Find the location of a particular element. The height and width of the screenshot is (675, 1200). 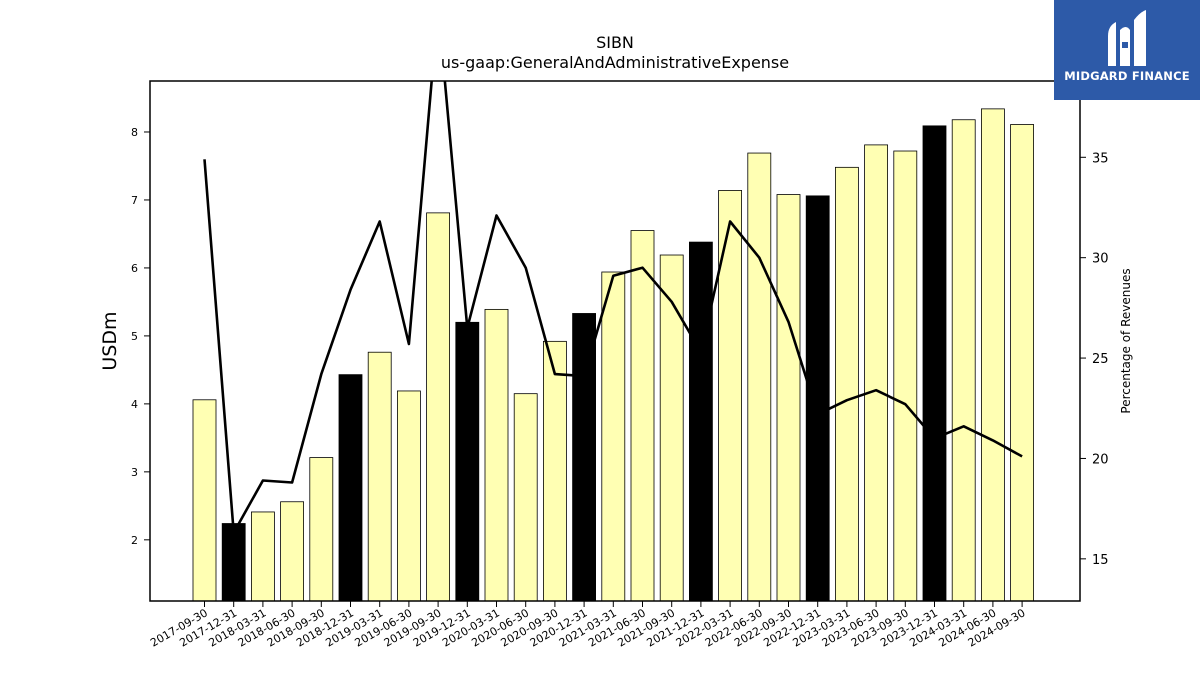

chart-title: SIBN is located at coordinates (615, 42).